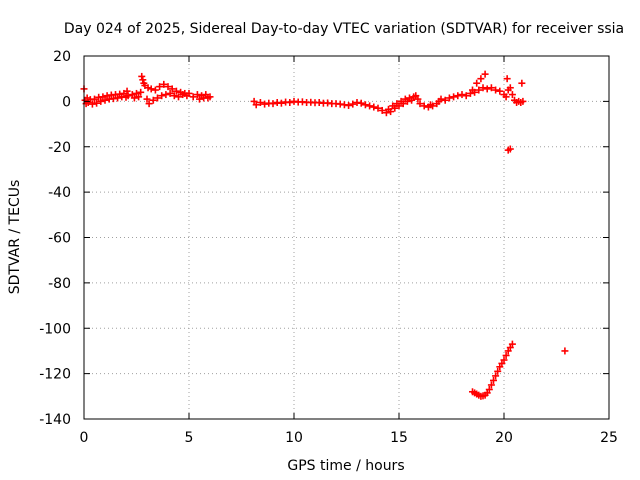 This screenshot has height=480, width=640. I want to click on x-tick-label: 5, so click(189, 438).